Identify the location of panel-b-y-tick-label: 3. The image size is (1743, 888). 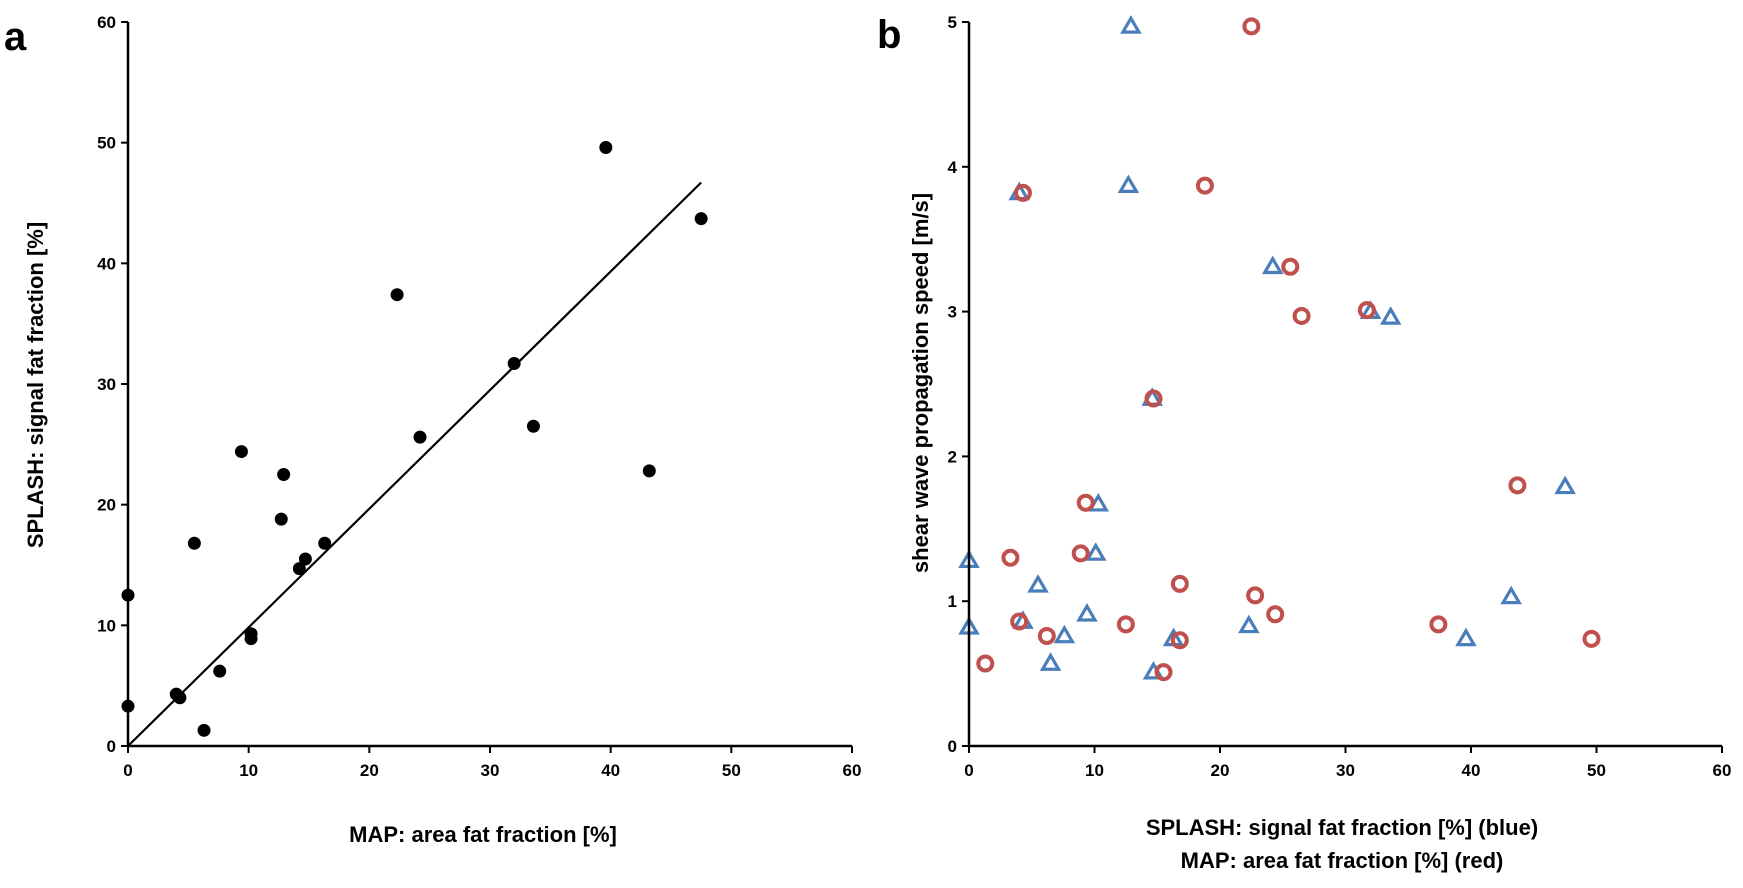
(952, 312).